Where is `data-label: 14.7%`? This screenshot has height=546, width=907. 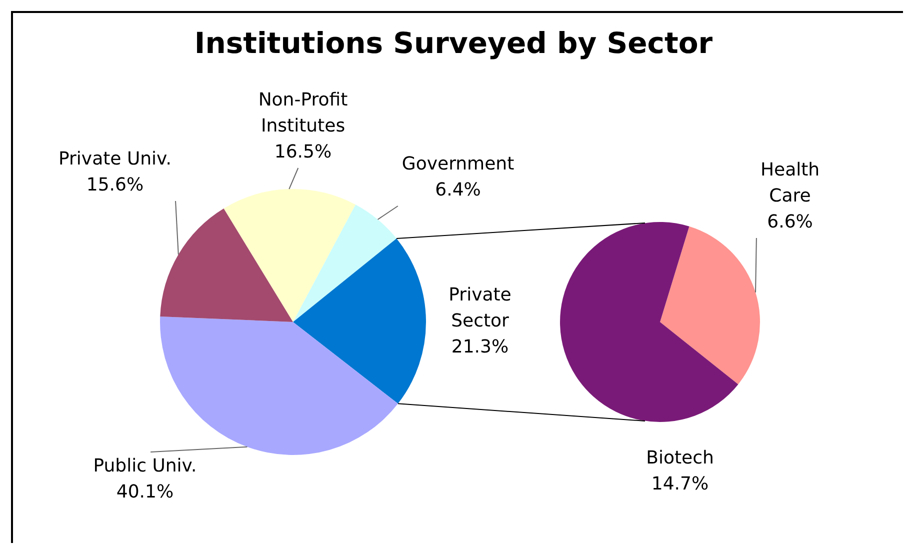 data-label: 14.7% is located at coordinates (680, 484).